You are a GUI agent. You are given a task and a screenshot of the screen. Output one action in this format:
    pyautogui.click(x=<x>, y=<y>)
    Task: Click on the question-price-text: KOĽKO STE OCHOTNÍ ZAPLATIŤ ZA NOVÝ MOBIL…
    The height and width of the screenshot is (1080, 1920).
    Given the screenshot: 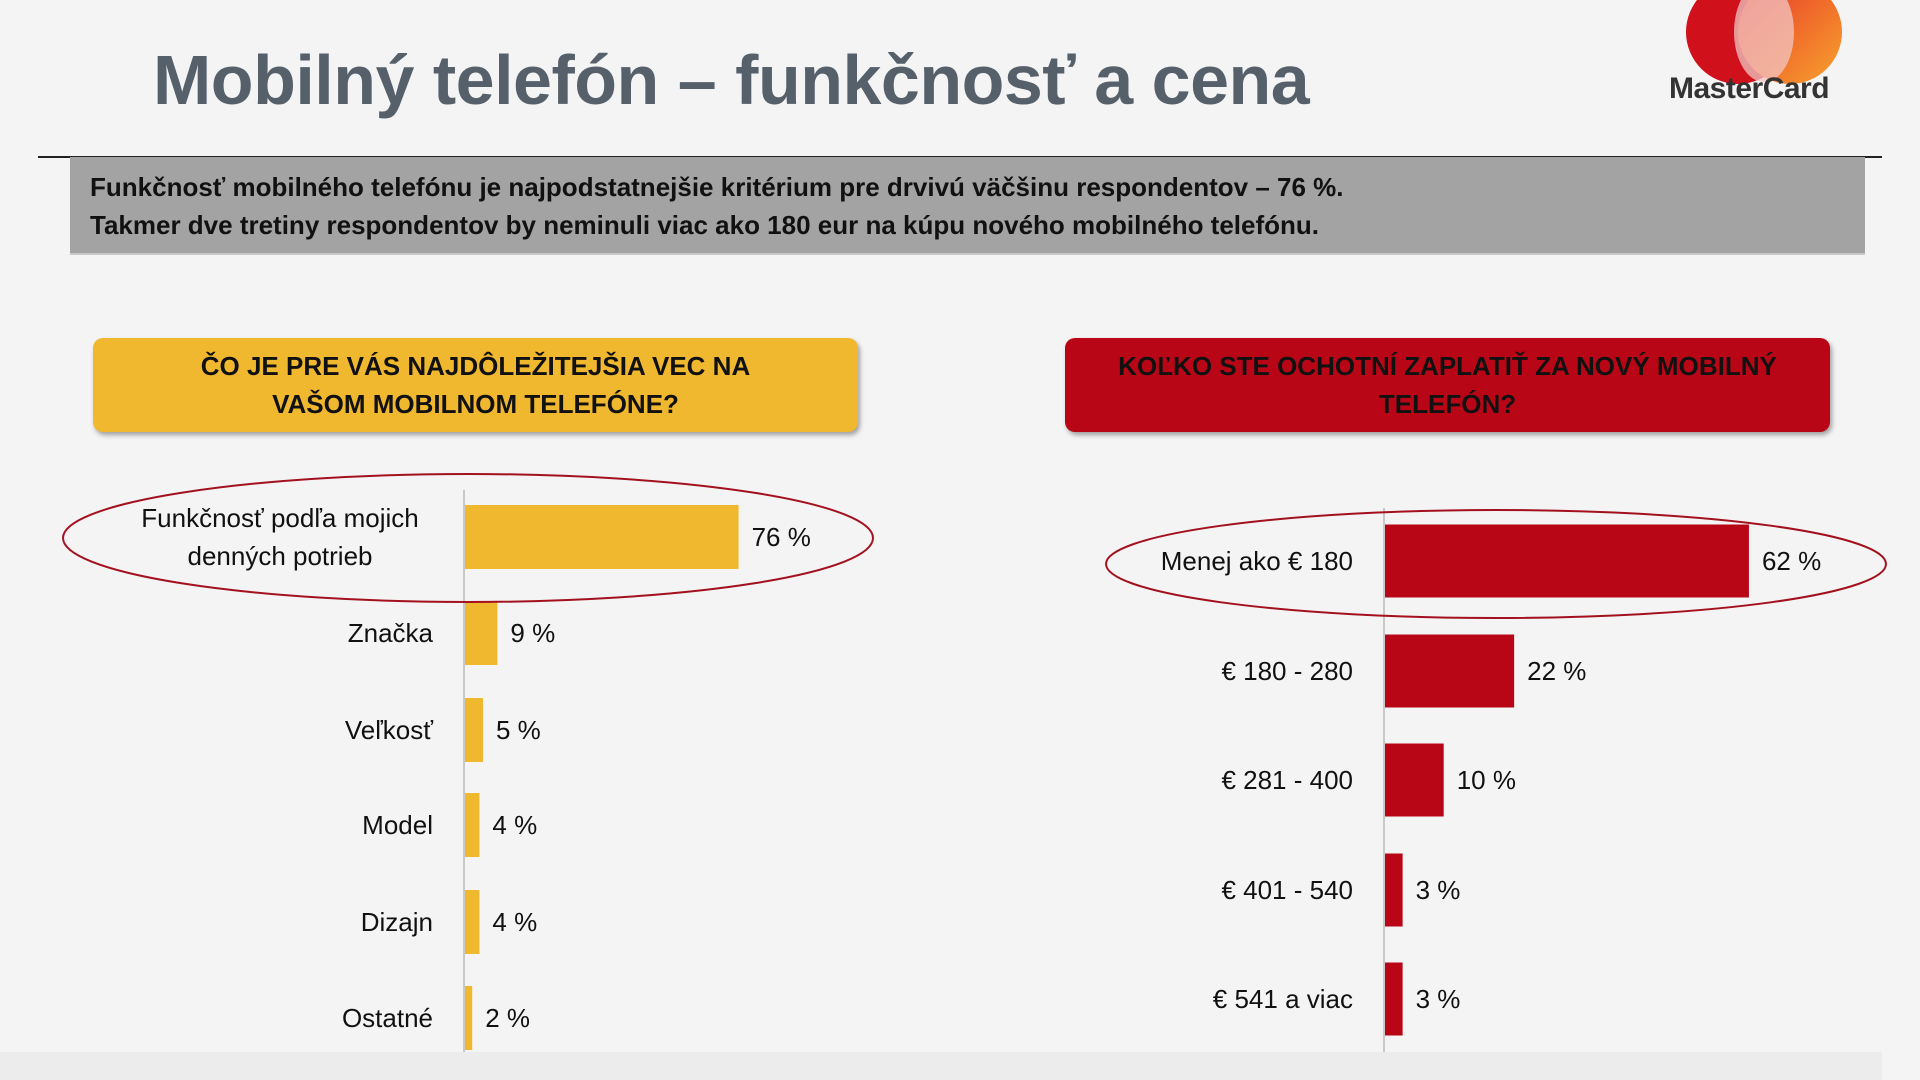 What is the action you would take?
    pyautogui.click(x=1447, y=385)
    